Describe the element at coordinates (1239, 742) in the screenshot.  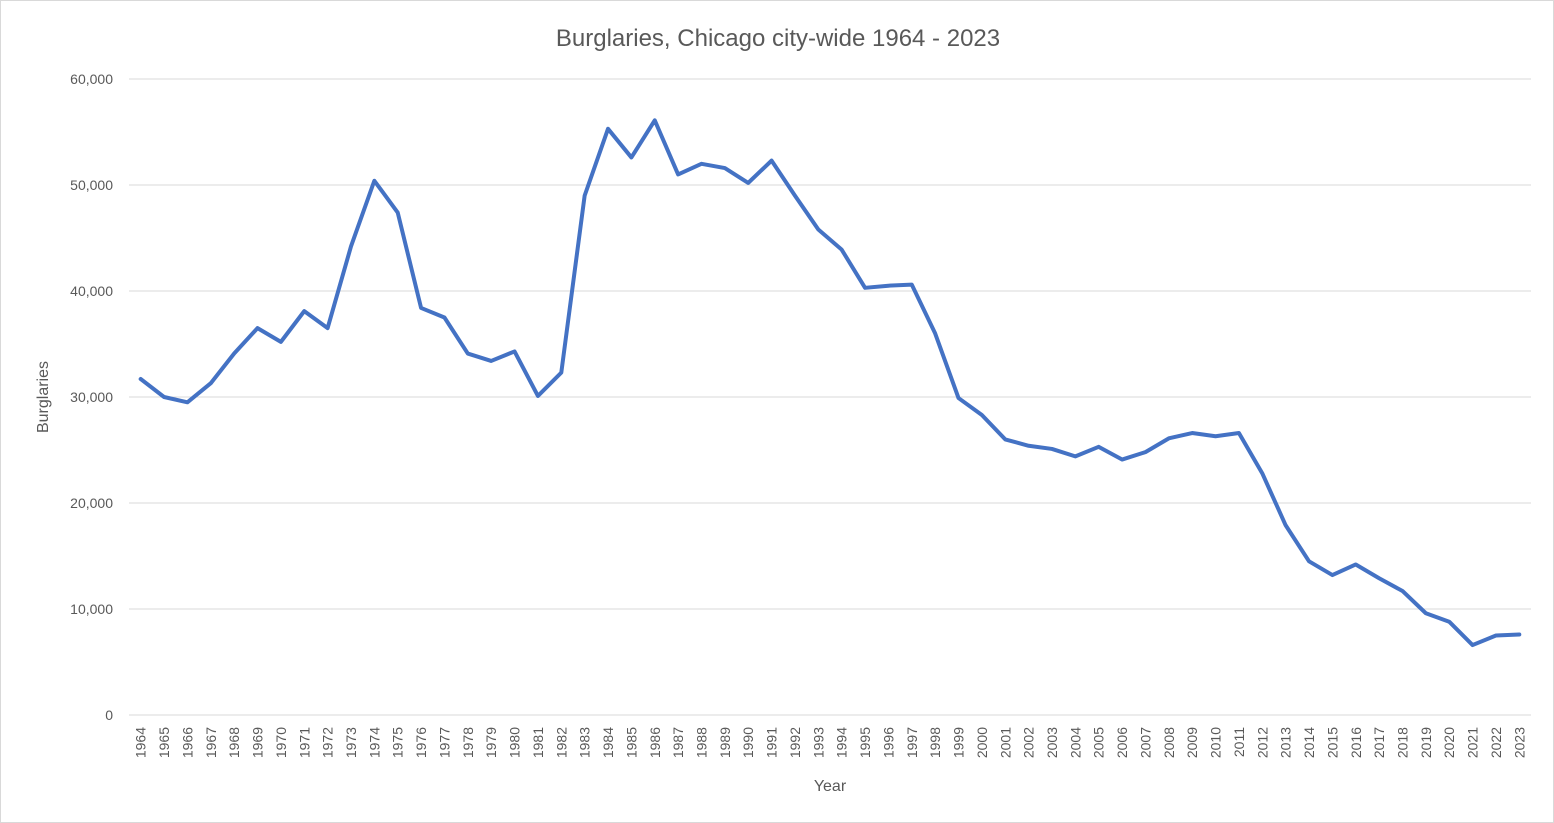
I see `x-tick-label: 2011` at that location.